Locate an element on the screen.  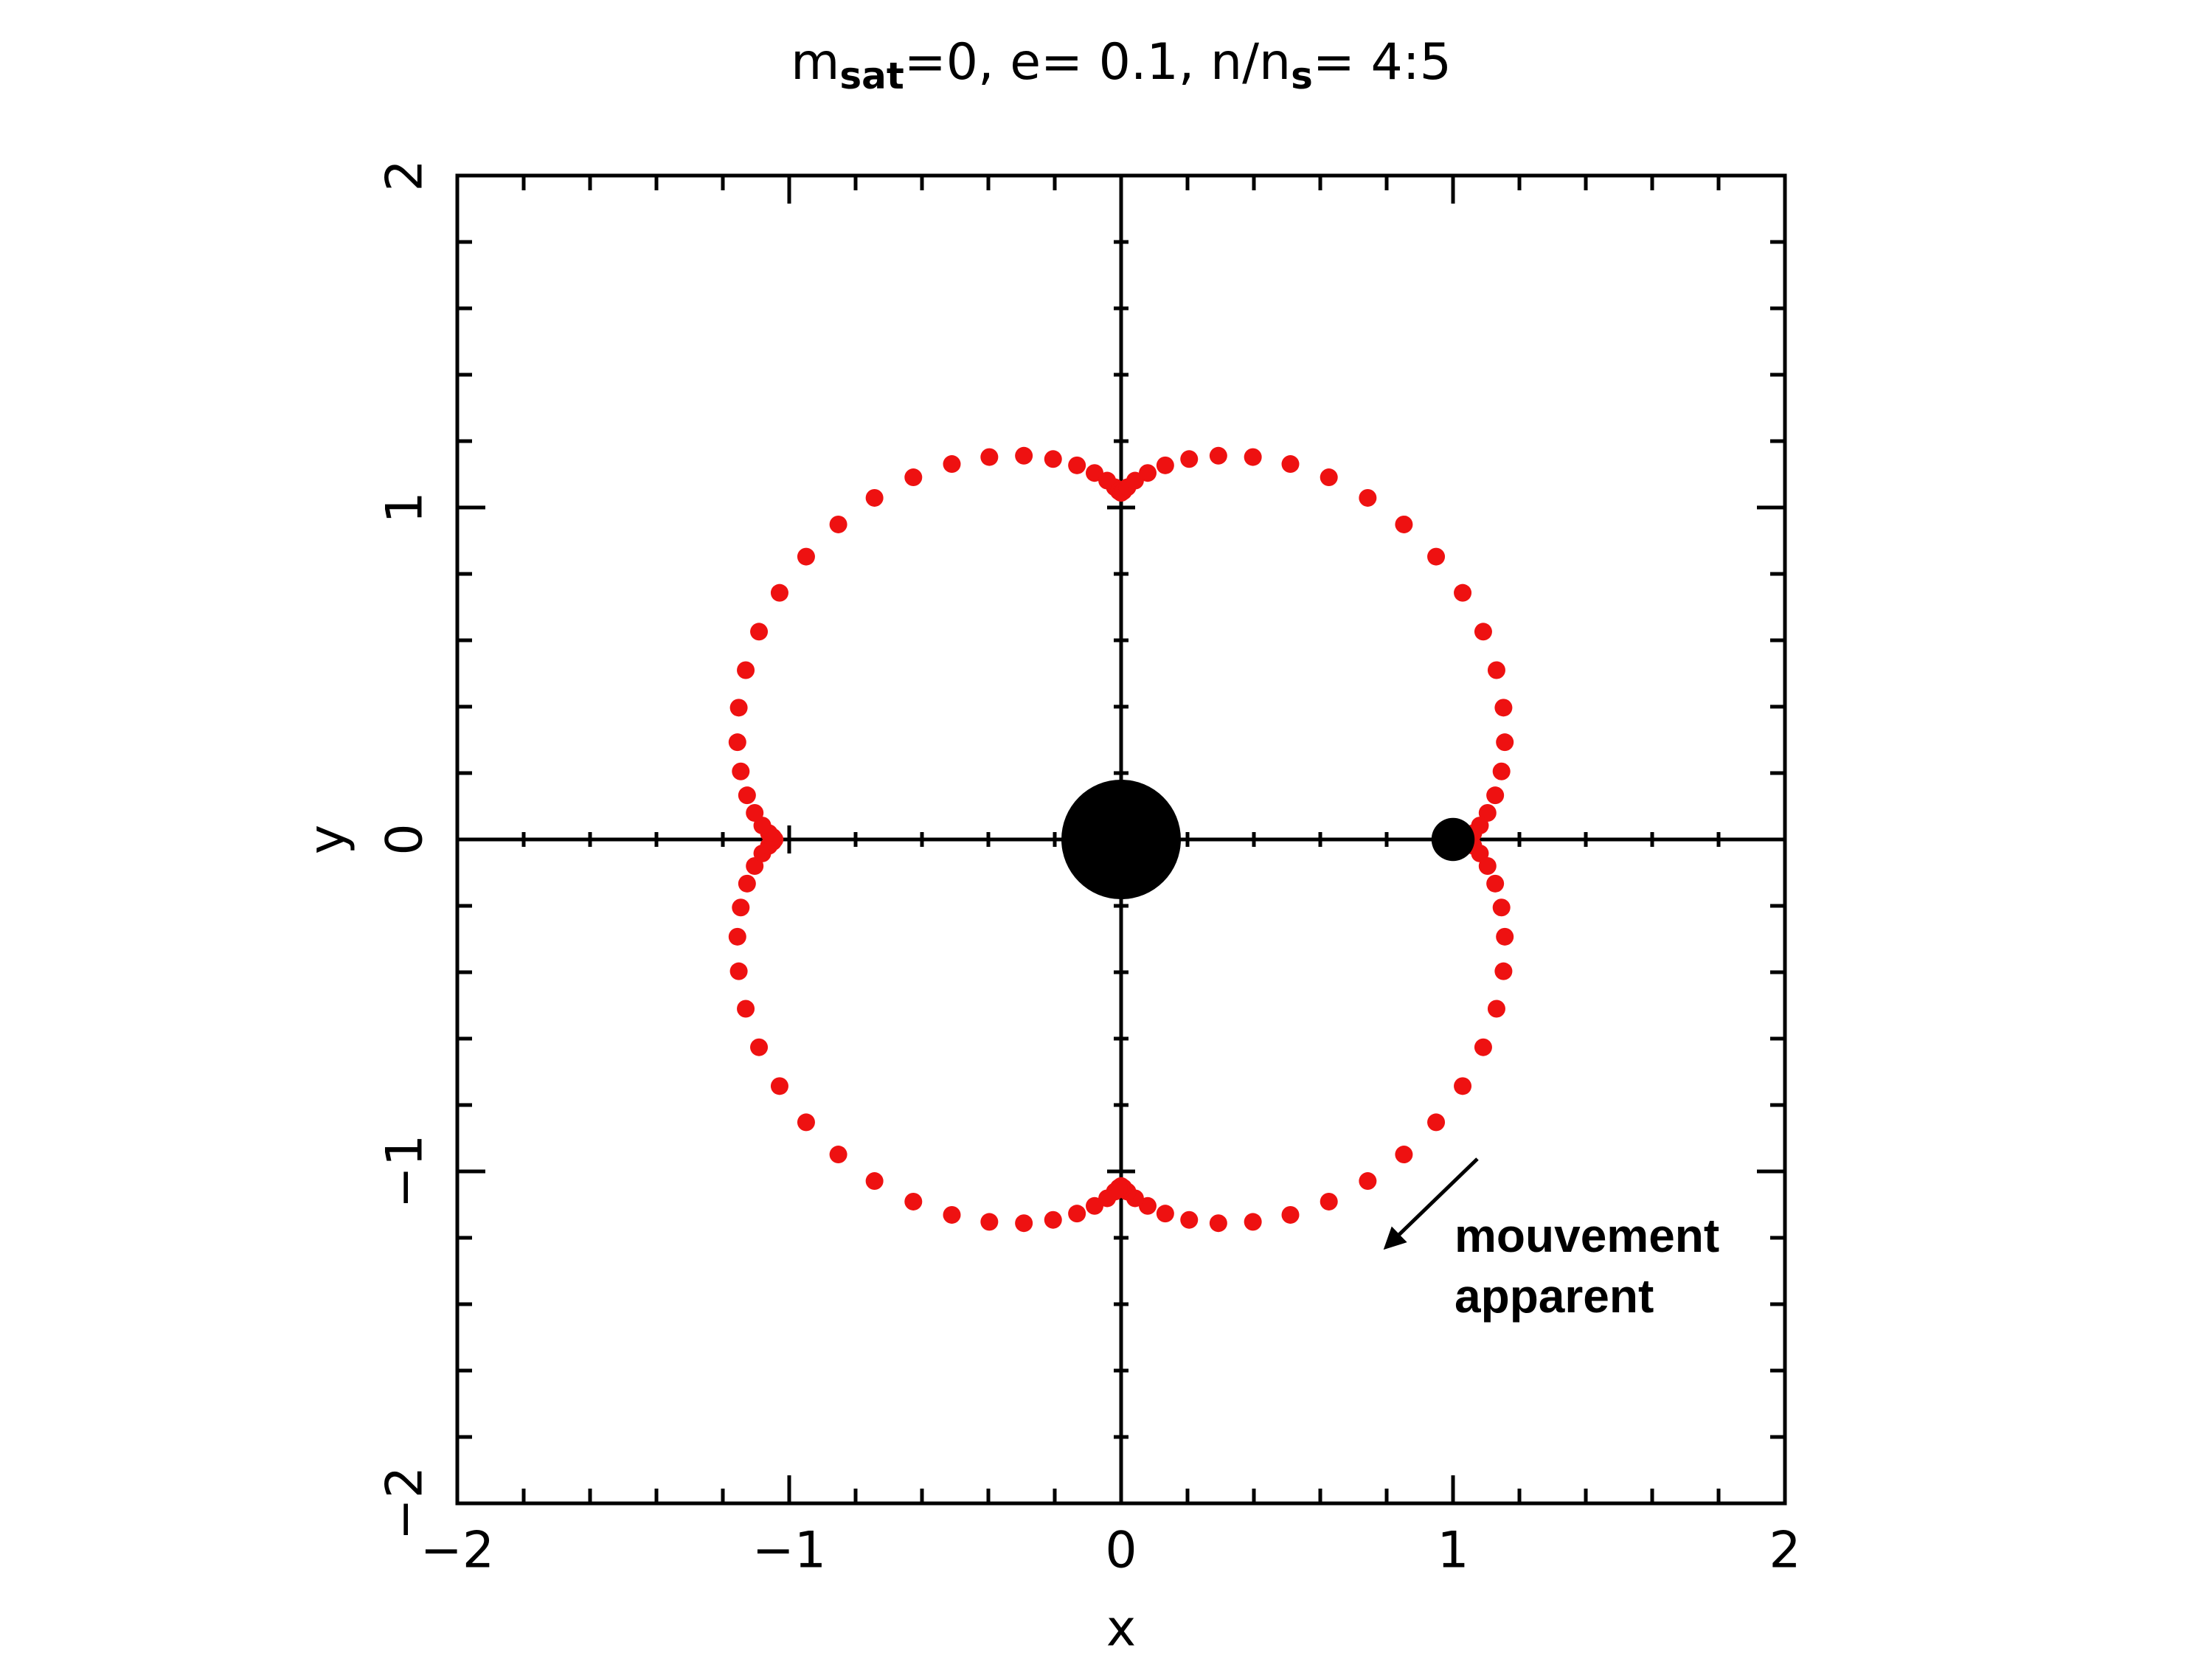
chart-title: msat=0, e= 0.1, n/ns= 4:5 is located at coordinates (1122, 65).